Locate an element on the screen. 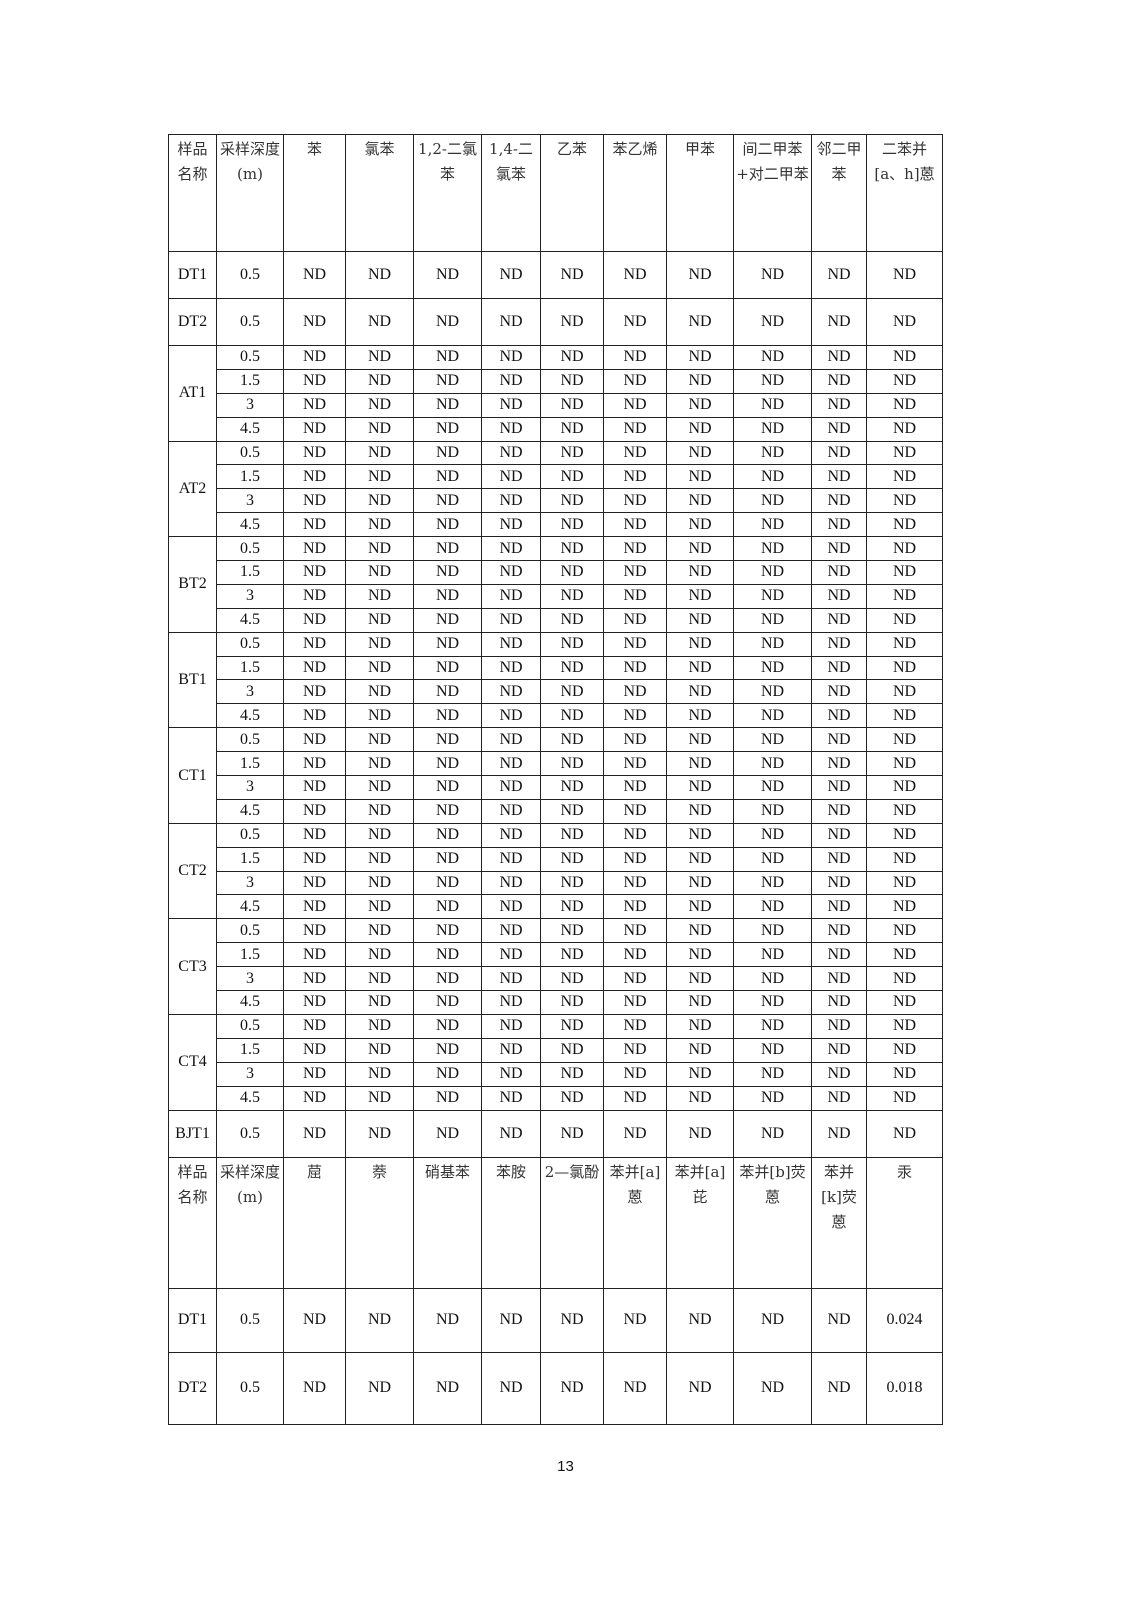  table-row: CT1 0.5 ND ND ND ND ND ND ND ND ND ND is located at coordinates (555, 775).